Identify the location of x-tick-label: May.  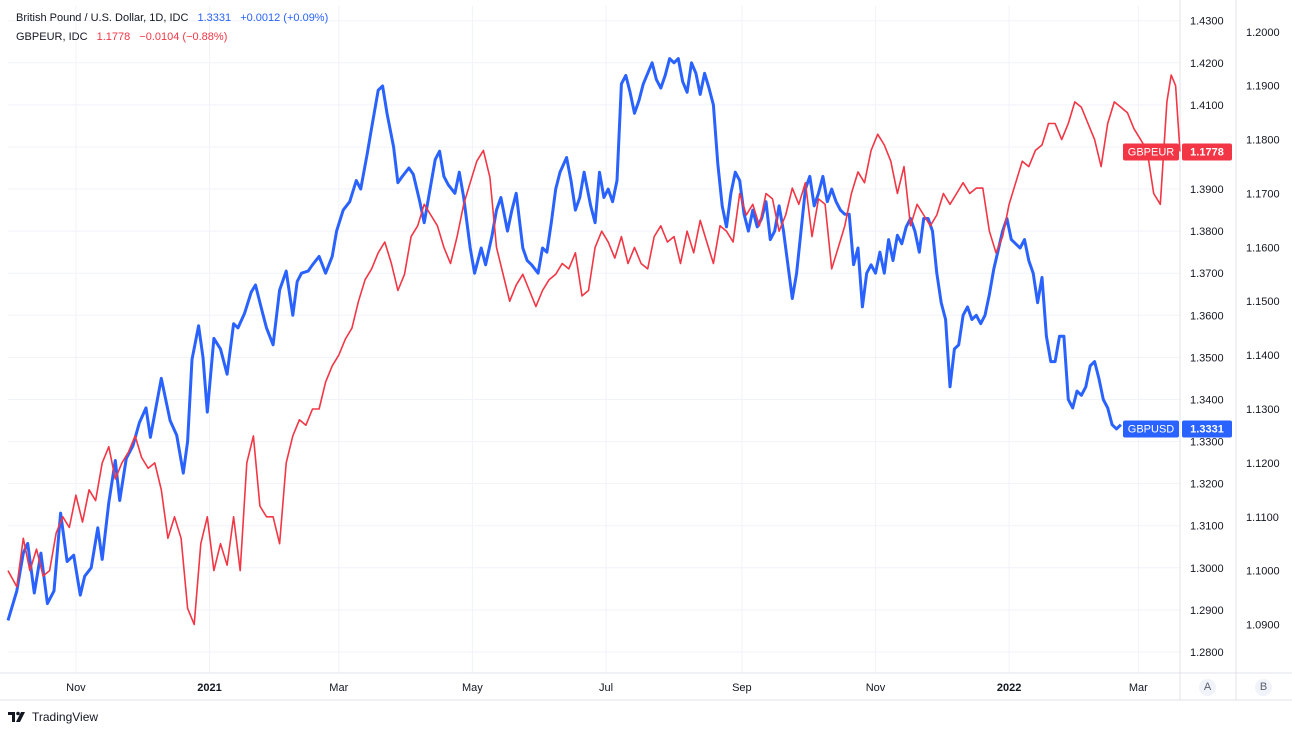
(472, 688).